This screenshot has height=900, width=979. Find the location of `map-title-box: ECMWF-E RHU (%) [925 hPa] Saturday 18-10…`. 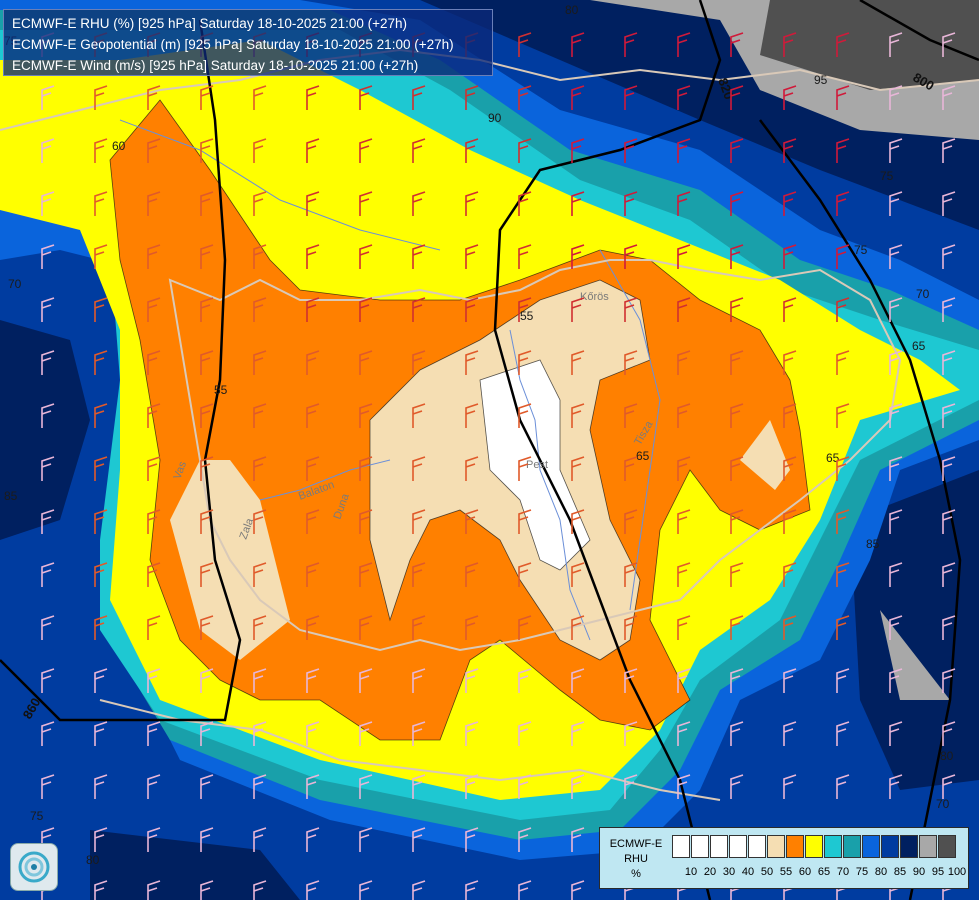

map-title-box: ECMWF-E RHU (%) [925 hPa] Saturday 18-10… is located at coordinates (248, 42).